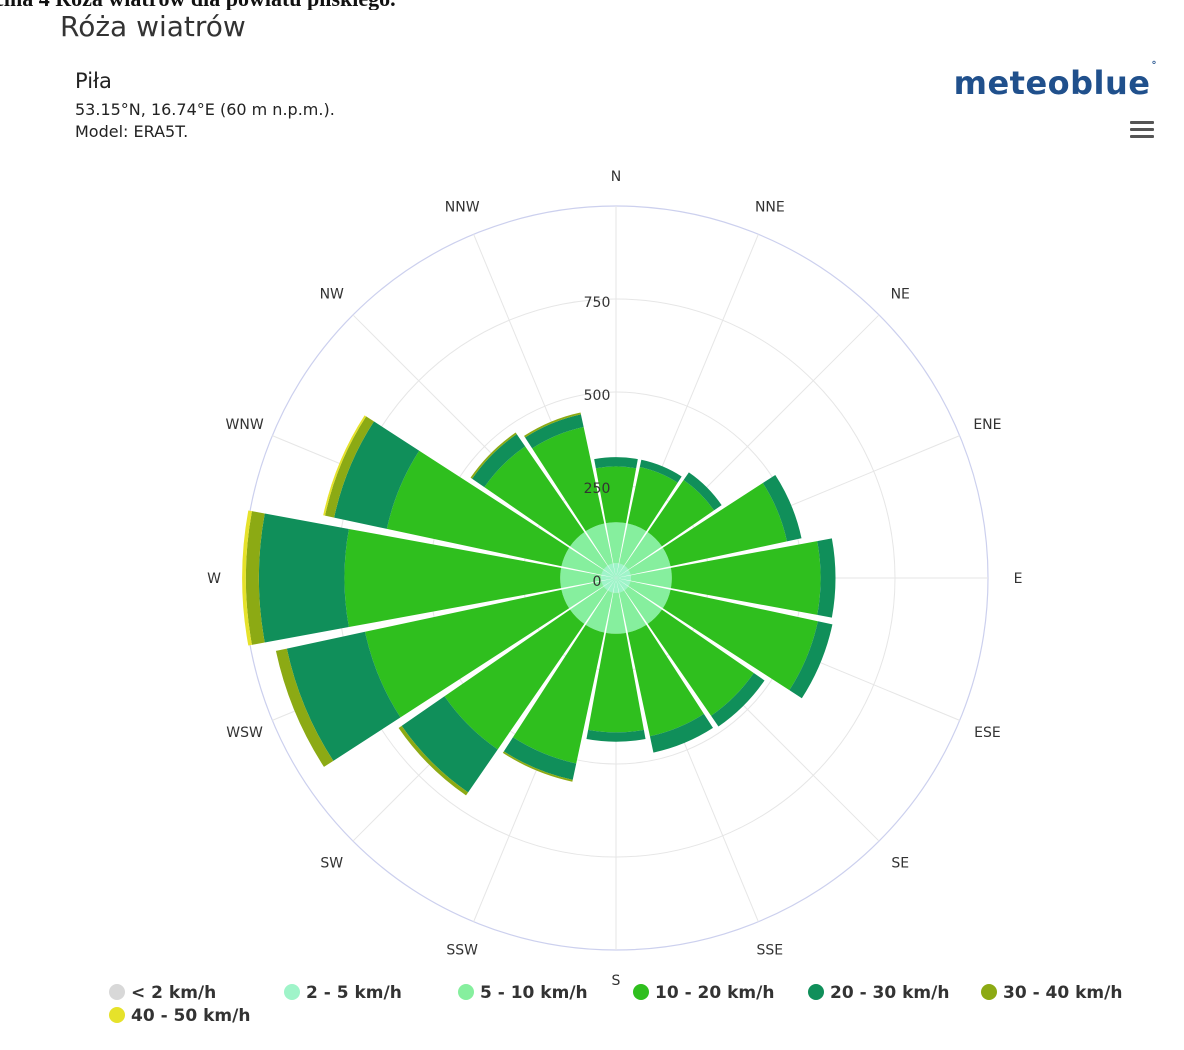  Describe the element at coordinates (162, 993) in the screenshot. I see `legend-item: < 2 km/h` at that location.